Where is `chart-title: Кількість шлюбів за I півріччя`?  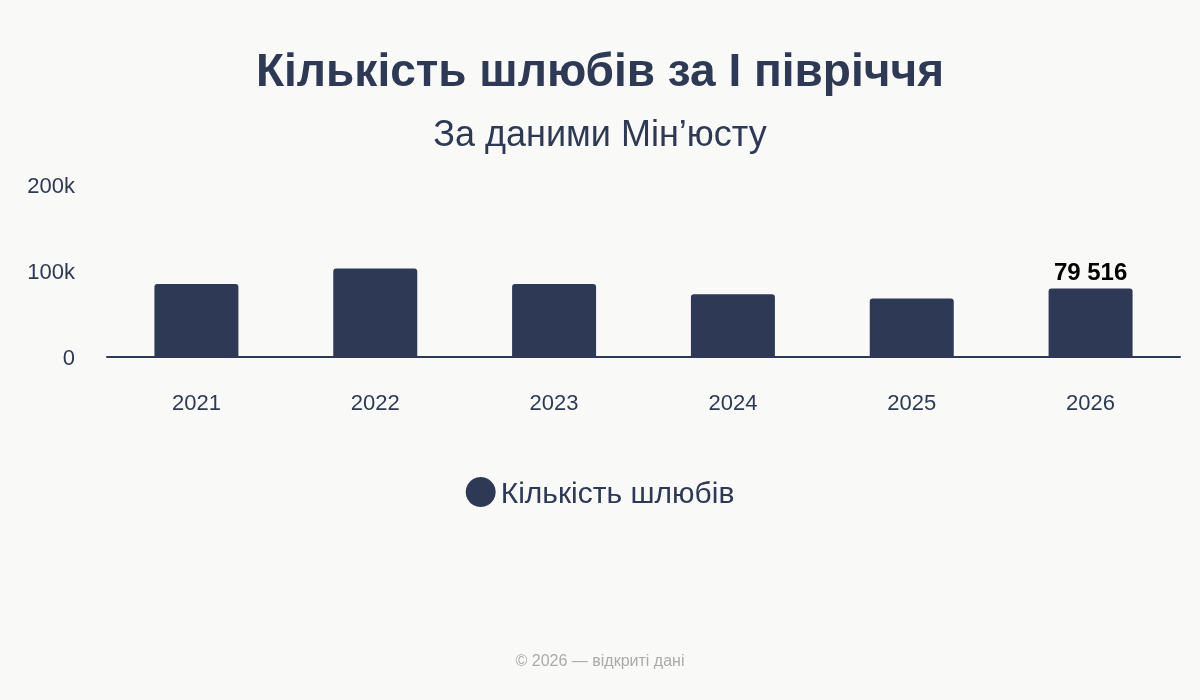 chart-title: Кількість шлюбів за I півріччя is located at coordinates (600, 70).